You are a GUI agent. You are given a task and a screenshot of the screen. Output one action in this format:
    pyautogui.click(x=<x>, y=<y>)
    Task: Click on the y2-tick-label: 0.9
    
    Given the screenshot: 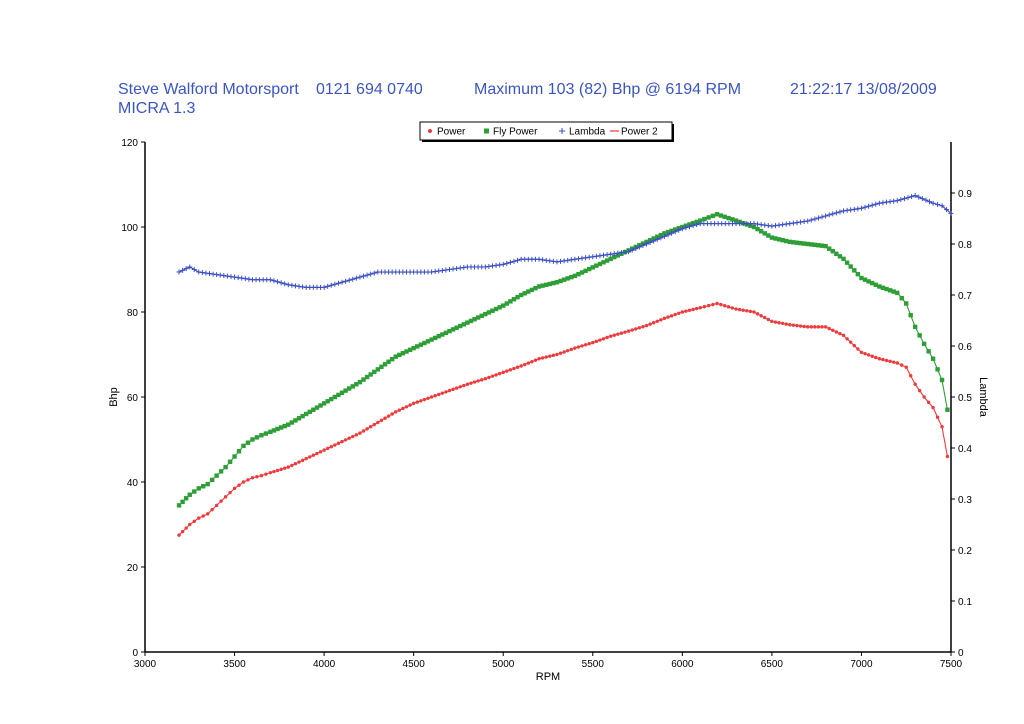 What is the action you would take?
    pyautogui.click(x=965, y=194)
    